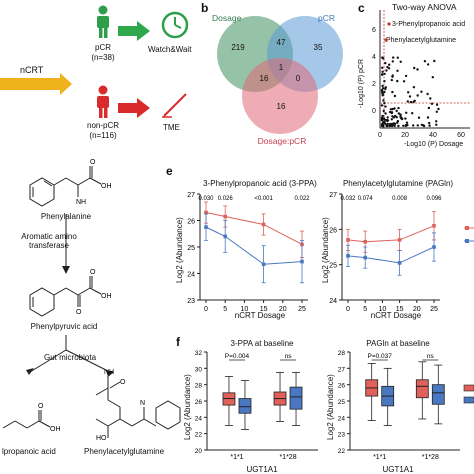 The width and height of the screenshot is (474, 474). What do you see at coordinates (106, 296) in the screenshot?
I see `svg-text: OH` at bounding box center [106, 296].